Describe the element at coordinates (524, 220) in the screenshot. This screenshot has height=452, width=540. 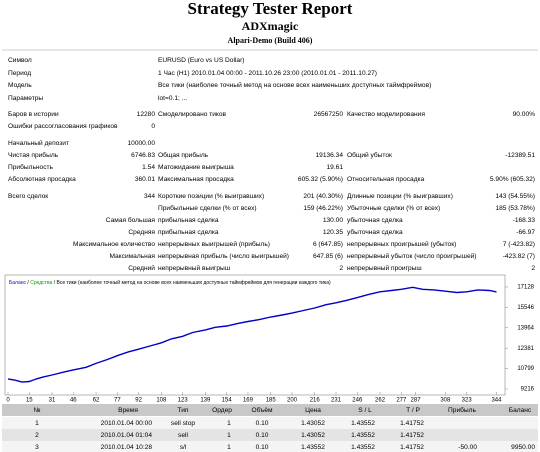
I see `stat-value: -168.33` at that location.